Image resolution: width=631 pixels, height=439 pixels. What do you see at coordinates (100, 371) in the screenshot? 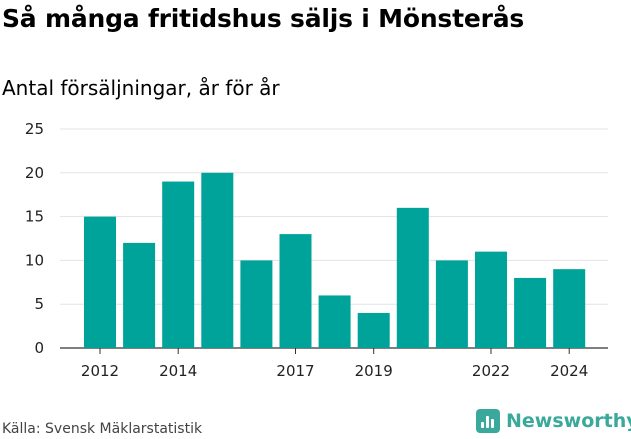
I see `x-tick-label: 2012` at bounding box center [100, 371].